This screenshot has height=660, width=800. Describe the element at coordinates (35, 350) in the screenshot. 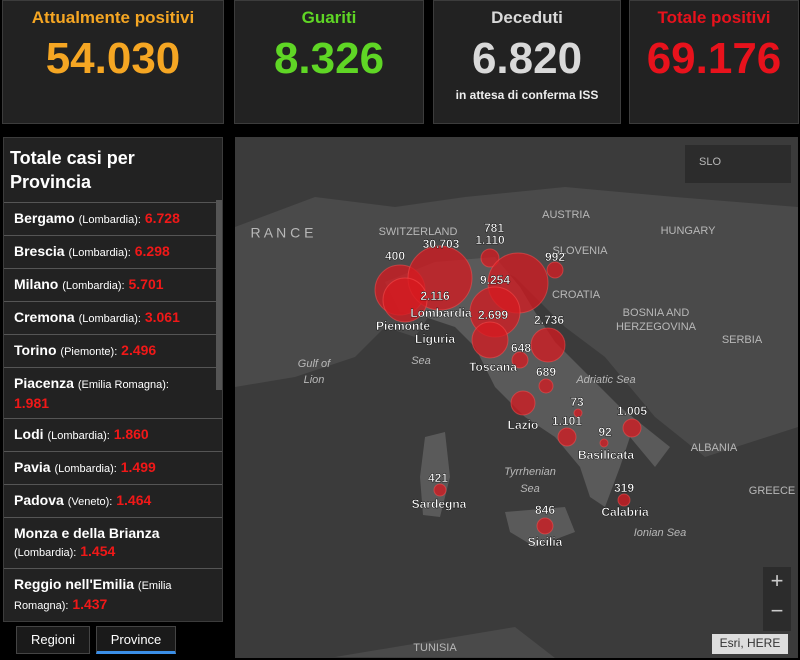

I see `province-name: Torino` at that location.